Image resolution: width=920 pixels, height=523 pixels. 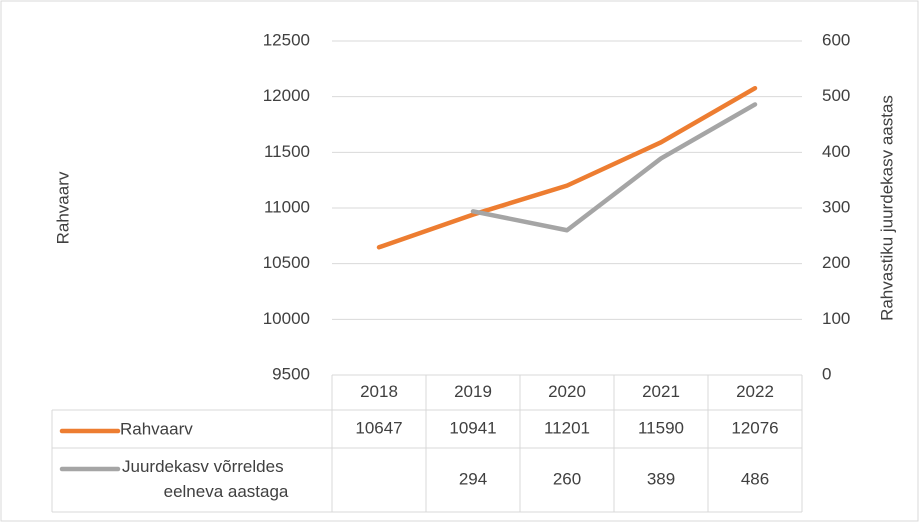 What do you see at coordinates (286, 262) in the screenshot?
I see `y-tick-label: 10500` at bounding box center [286, 262].